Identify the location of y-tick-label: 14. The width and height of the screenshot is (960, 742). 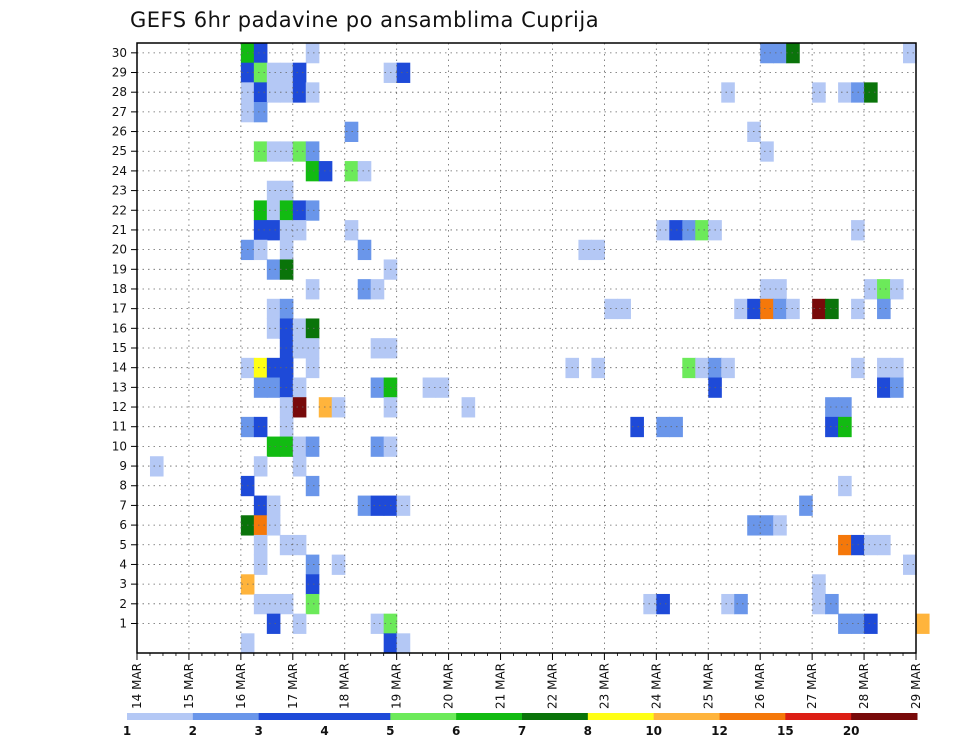
(119, 368).